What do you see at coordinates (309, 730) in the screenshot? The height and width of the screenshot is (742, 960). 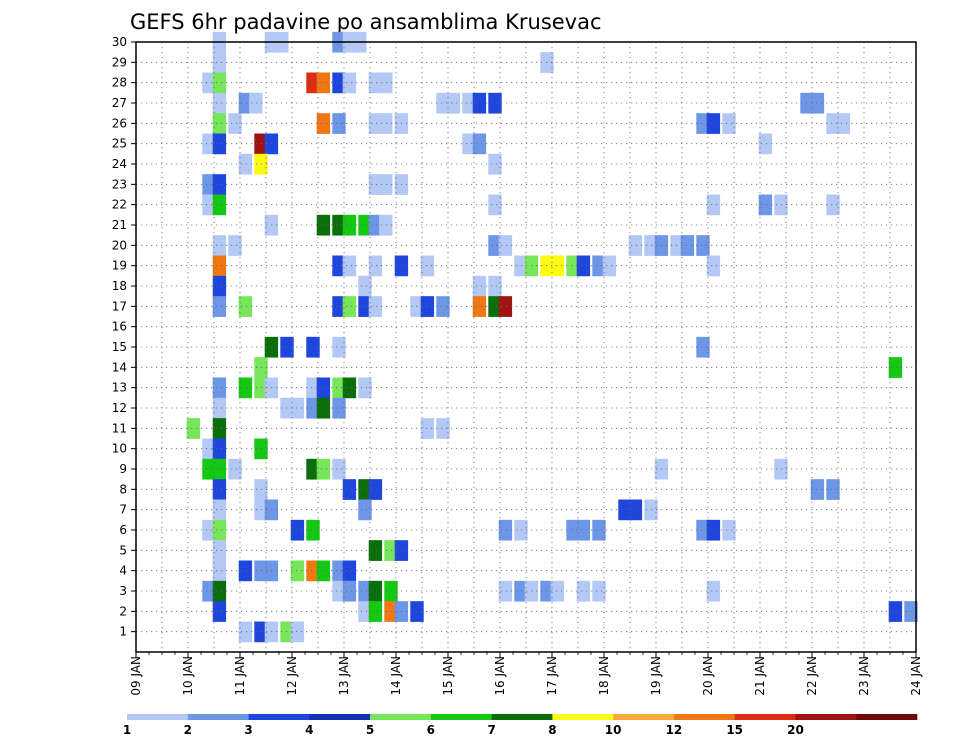 I see `colorbar-label: 4` at bounding box center [309, 730].